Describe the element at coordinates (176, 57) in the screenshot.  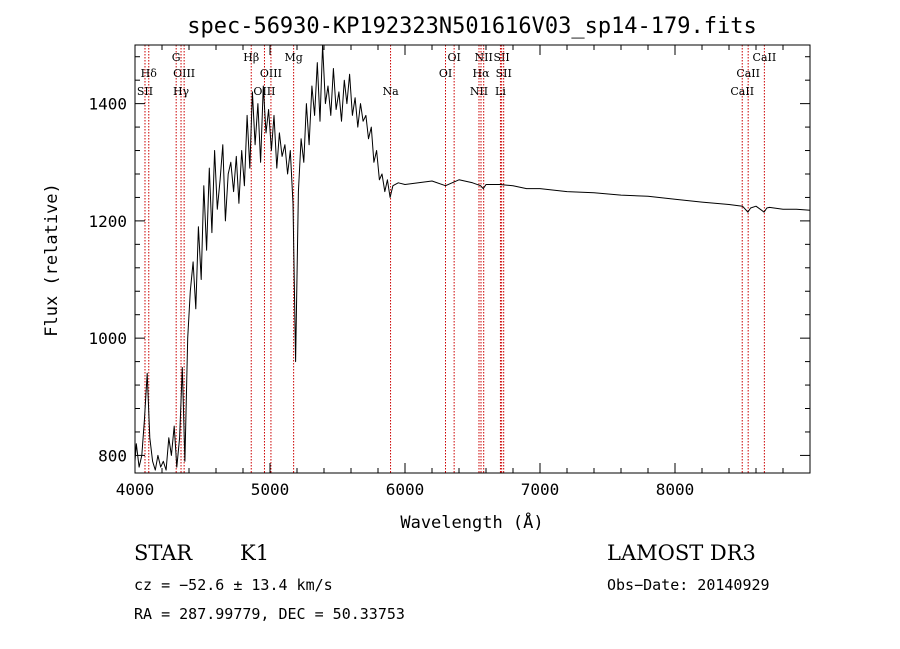
I see `spectral-line-label-2: G` at that location.